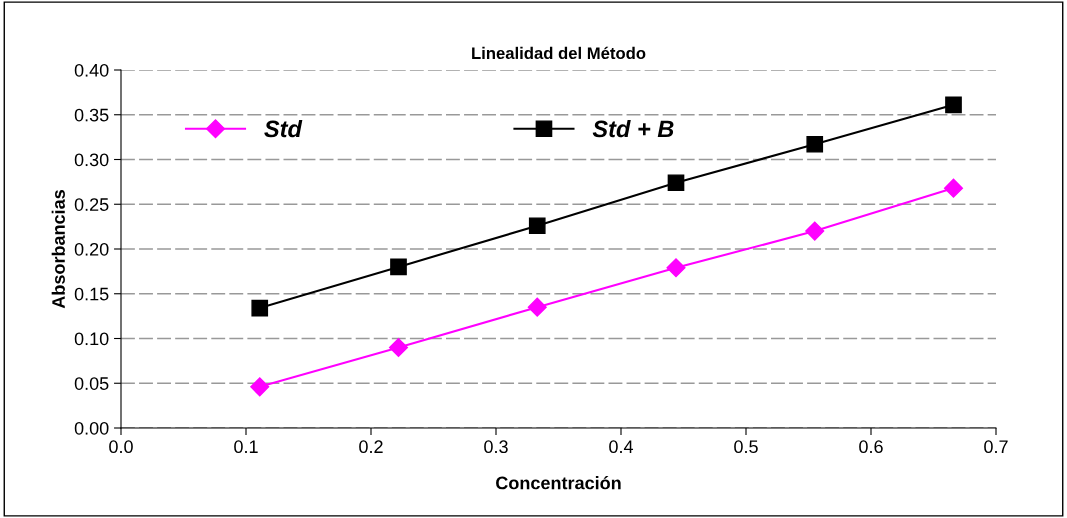 This screenshot has width=1067, height=518. I want to click on x-tick-label: 0.6, so click(871, 447).